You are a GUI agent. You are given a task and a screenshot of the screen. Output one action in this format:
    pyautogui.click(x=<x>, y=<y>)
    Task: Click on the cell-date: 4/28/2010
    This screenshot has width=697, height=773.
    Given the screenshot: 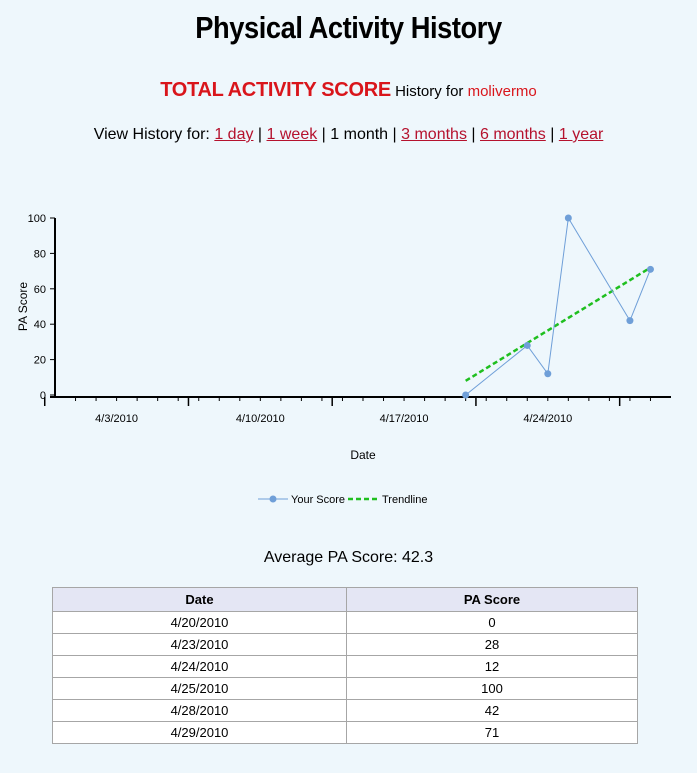 What is the action you would take?
    pyautogui.click(x=199, y=710)
    